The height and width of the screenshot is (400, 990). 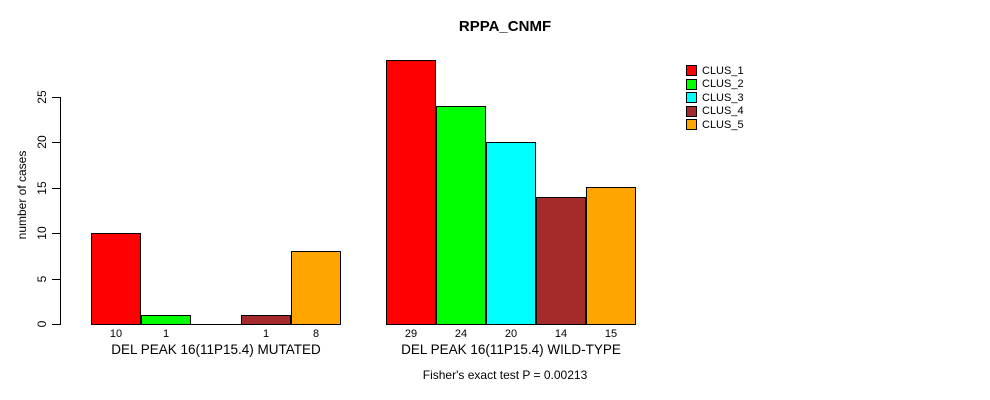 I want to click on bar-value-label: 14, so click(x=561, y=334).